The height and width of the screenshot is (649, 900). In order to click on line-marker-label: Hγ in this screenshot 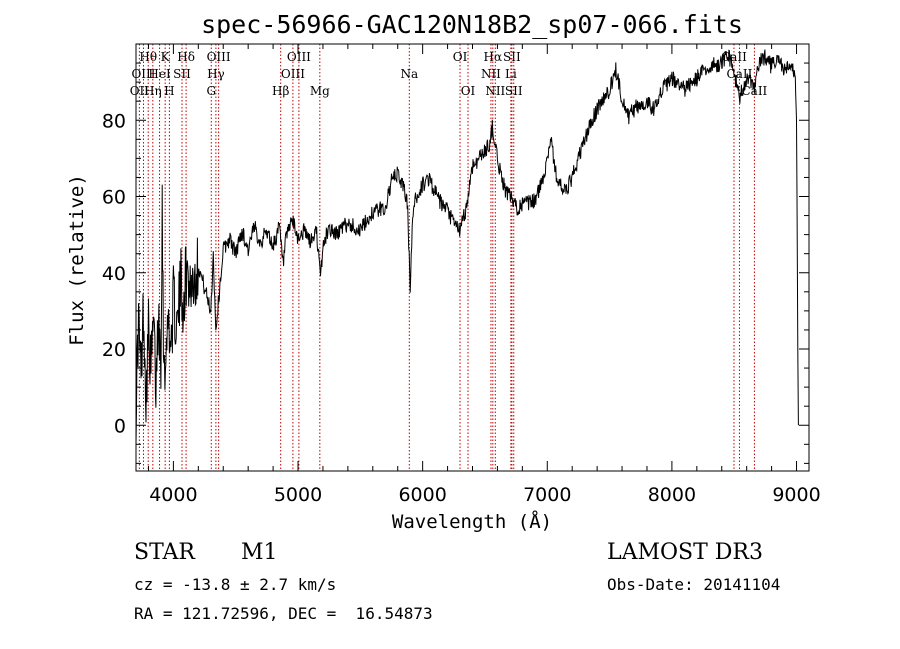, I will do `click(216, 74)`.